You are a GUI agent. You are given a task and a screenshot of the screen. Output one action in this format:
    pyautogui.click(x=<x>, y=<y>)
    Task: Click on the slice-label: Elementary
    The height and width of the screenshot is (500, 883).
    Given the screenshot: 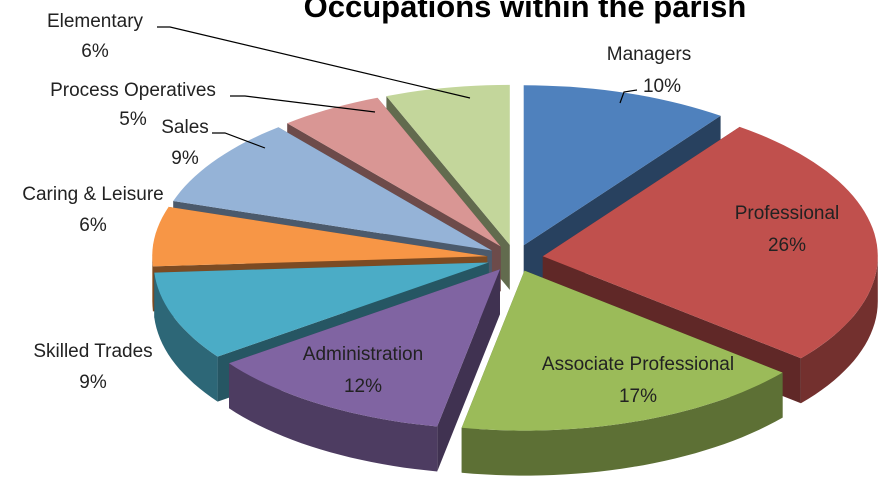 What is the action you would take?
    pyautogui.click(x=95, y=21)
    